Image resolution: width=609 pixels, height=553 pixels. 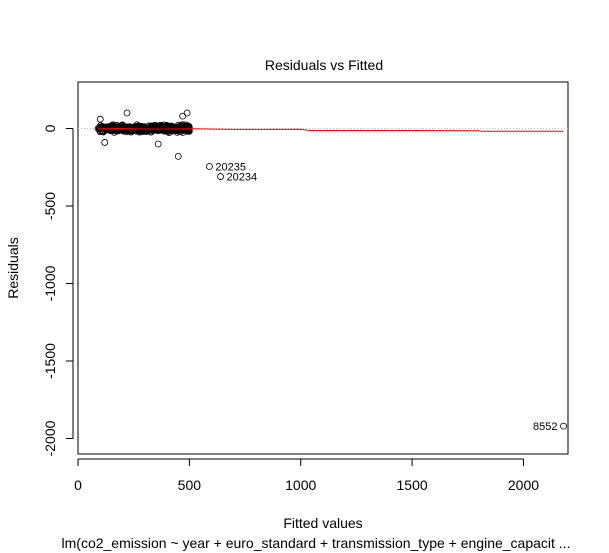 What do you see at coordinates (50, 128) in the screenshot?
I see `y-tick-label: 0` at bounding box center [50, 128].